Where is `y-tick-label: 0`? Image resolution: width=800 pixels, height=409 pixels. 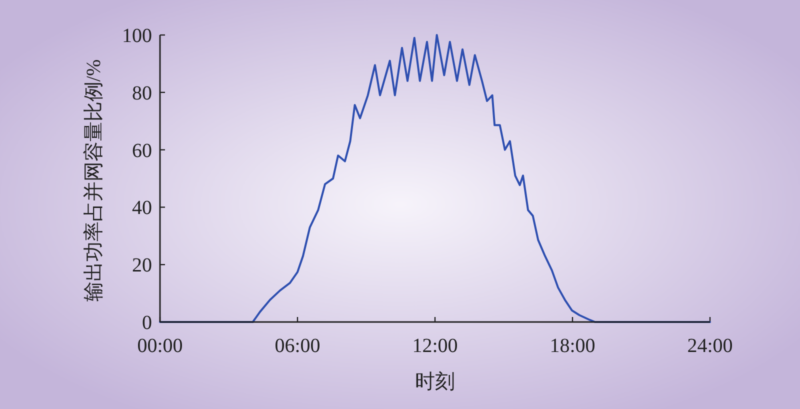 y-tick-label: 0 is located at coordinates (147, 323).